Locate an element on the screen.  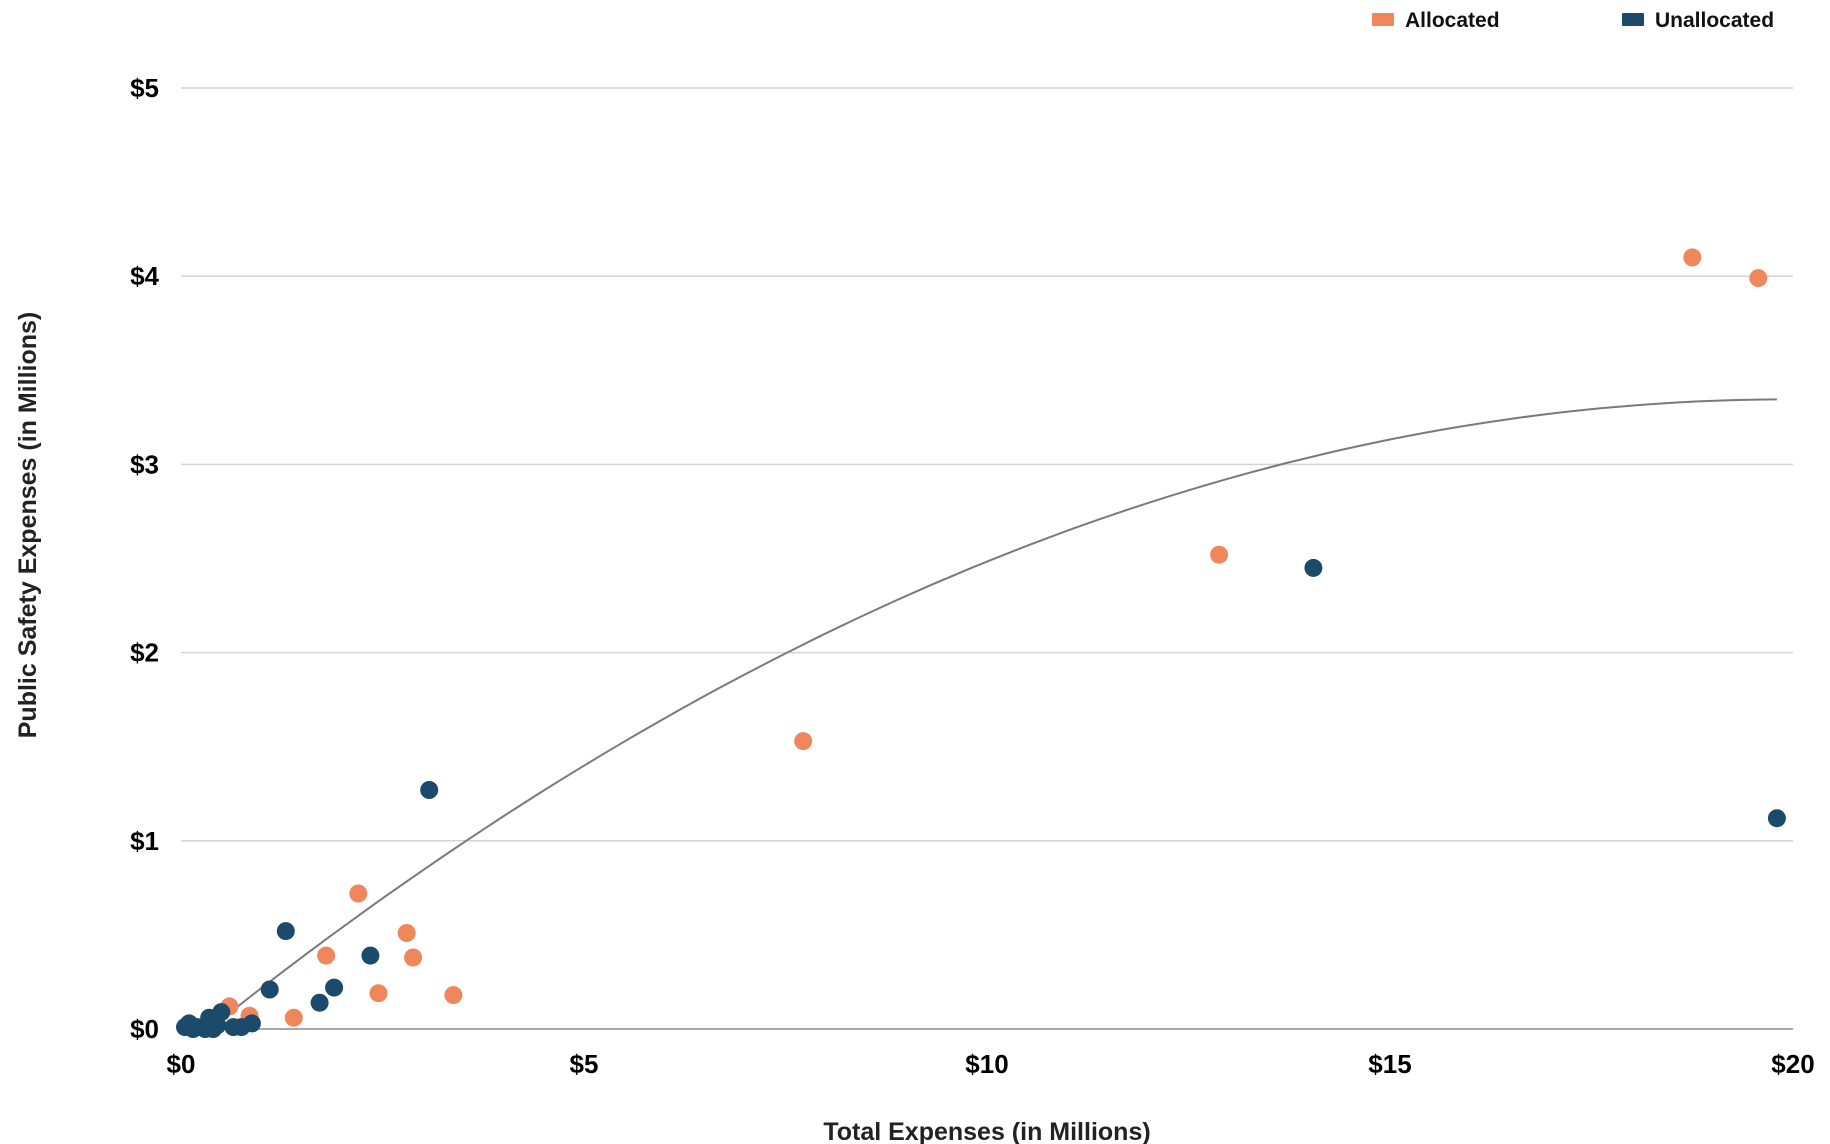
chart-legend: Allocated Unallocated is located at coordinates (1573, 20).